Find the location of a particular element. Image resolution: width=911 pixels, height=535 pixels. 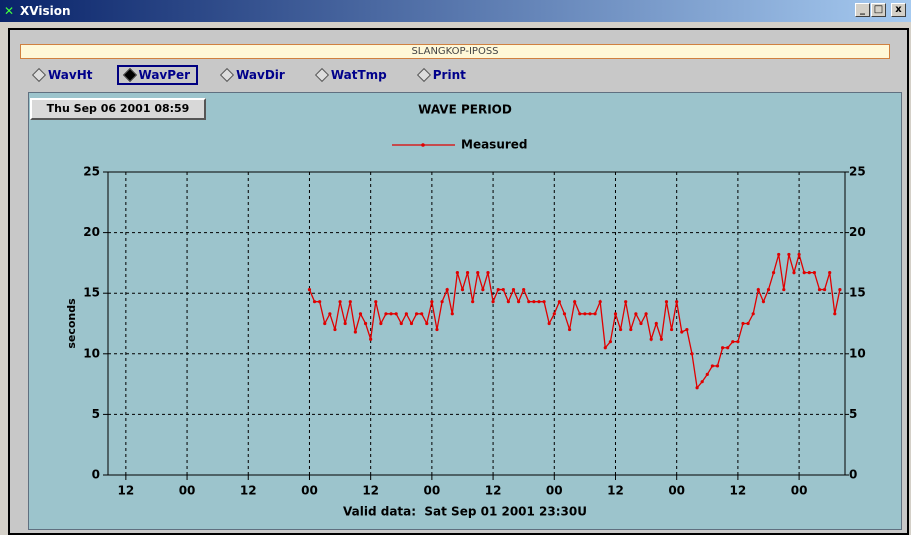

y2-tick-label: 20 is located at coordinates (857, 232).